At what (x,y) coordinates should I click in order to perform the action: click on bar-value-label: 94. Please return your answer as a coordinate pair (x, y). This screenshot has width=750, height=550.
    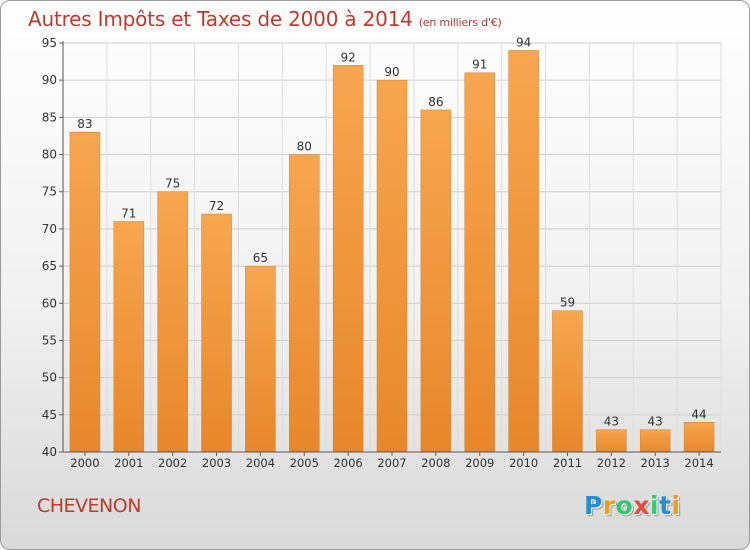
    Looking at the image, I should click on (523, 42).